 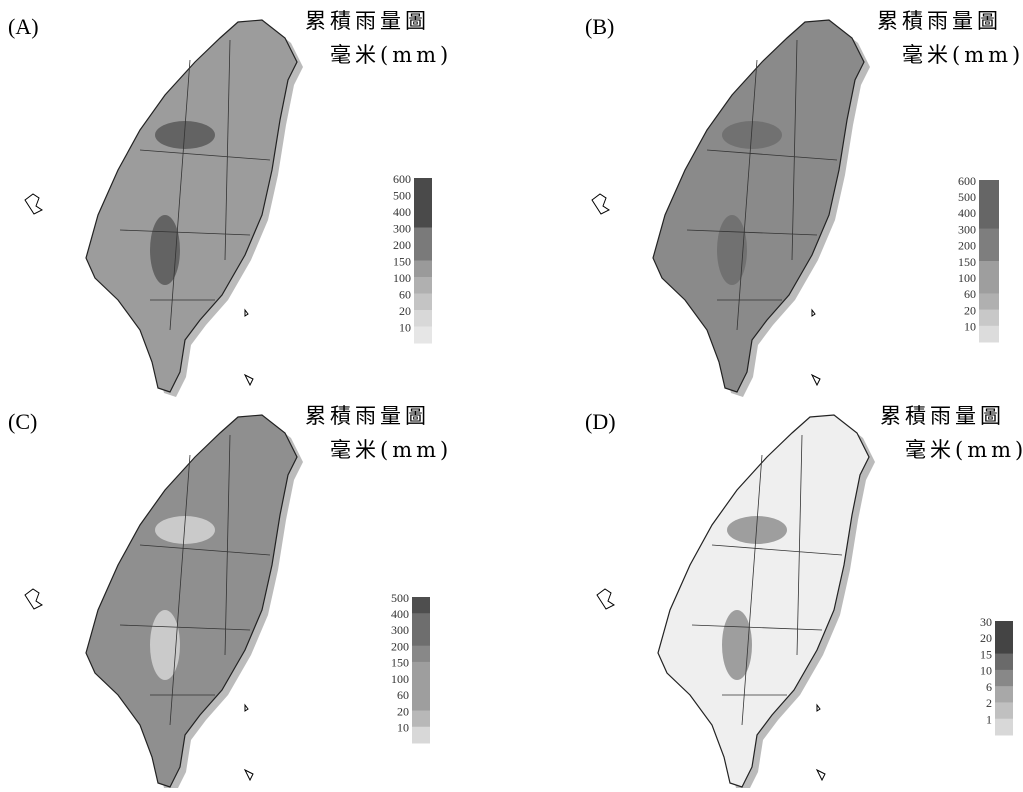 I want to click on legend-label: 1, so click(x=989, y=719).